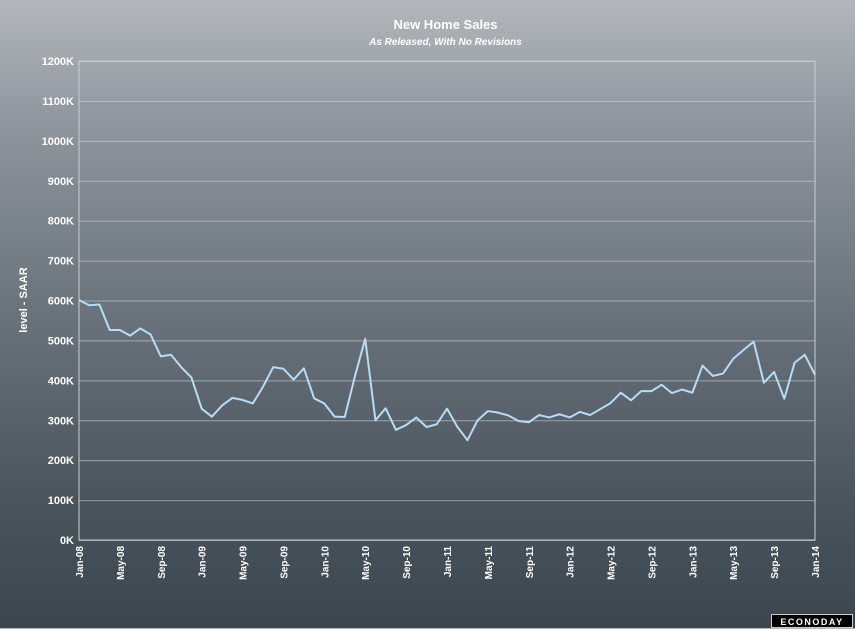 Image resolution: width=855 pixels, height=629 pixels. What do you see at coordinates (61, 341) in the screenshot?
I see `y-tick-label: 500K` at bounding box center [61, 341].